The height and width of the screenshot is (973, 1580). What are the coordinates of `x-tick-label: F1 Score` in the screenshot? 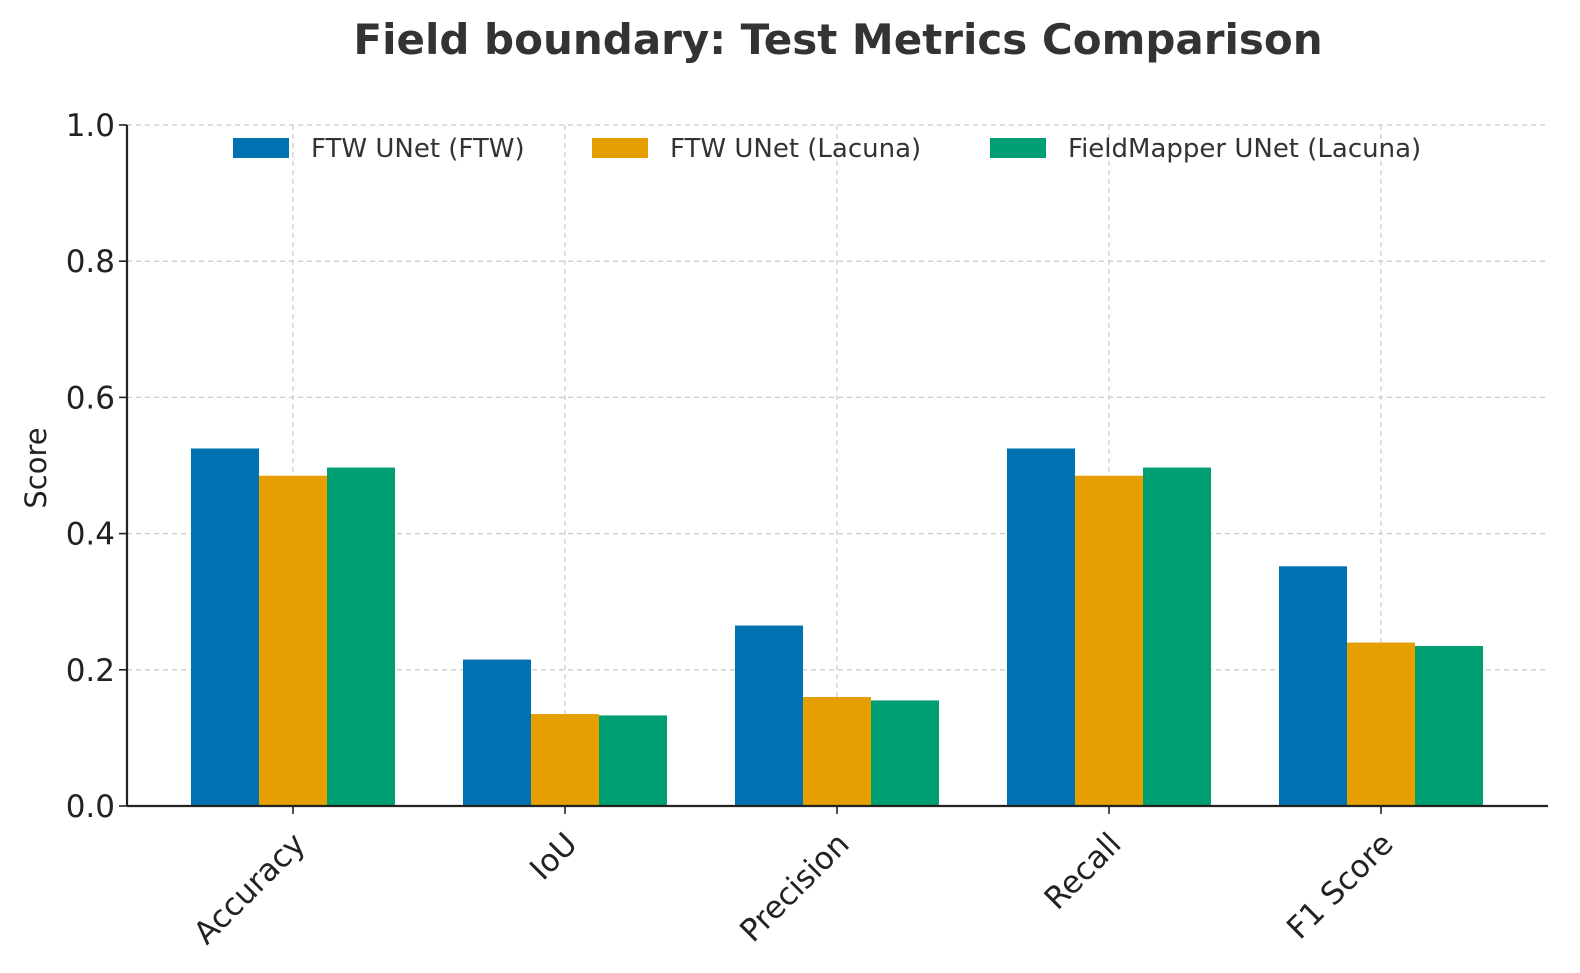 It's located at (1340, 886).